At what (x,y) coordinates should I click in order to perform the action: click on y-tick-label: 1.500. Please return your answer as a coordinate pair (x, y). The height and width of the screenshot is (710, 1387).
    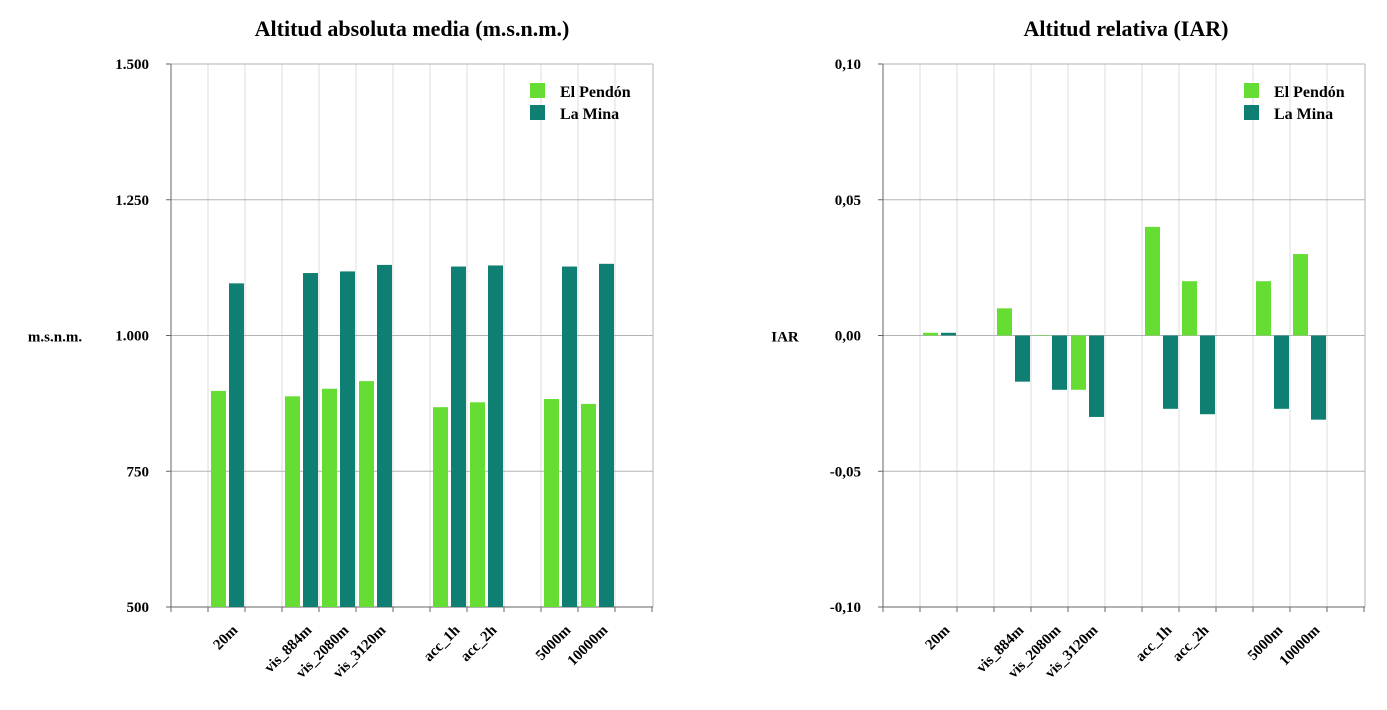
    Looking at the image, I should click on (132, 65).